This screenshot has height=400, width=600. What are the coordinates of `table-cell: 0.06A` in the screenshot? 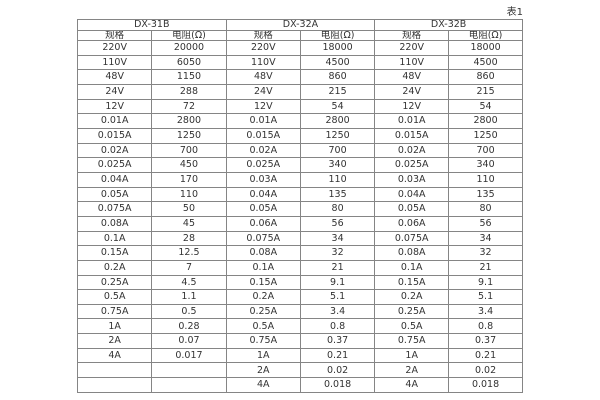 It's located at (412, 223).